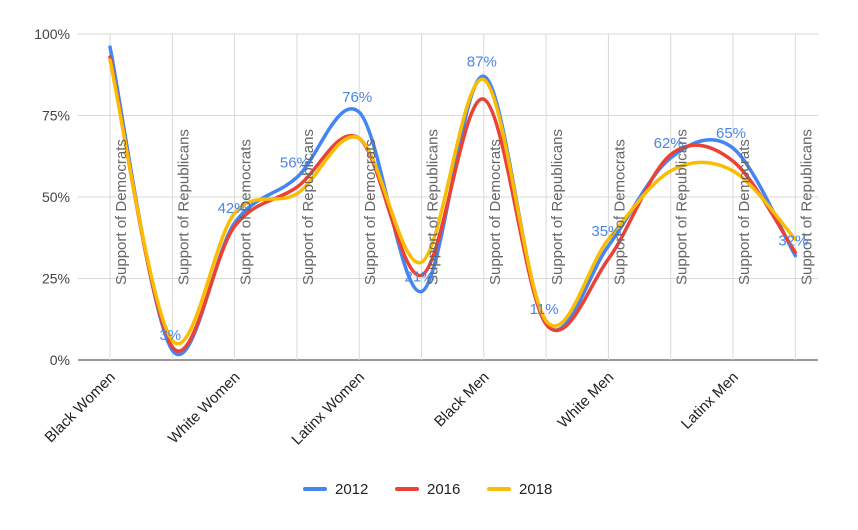 The height and width of the screenshot is (530, 858). What do you see at coordinates (170, 335) in the screenshot?
I see `data-label: 3%` at bounding box center [170, 335].